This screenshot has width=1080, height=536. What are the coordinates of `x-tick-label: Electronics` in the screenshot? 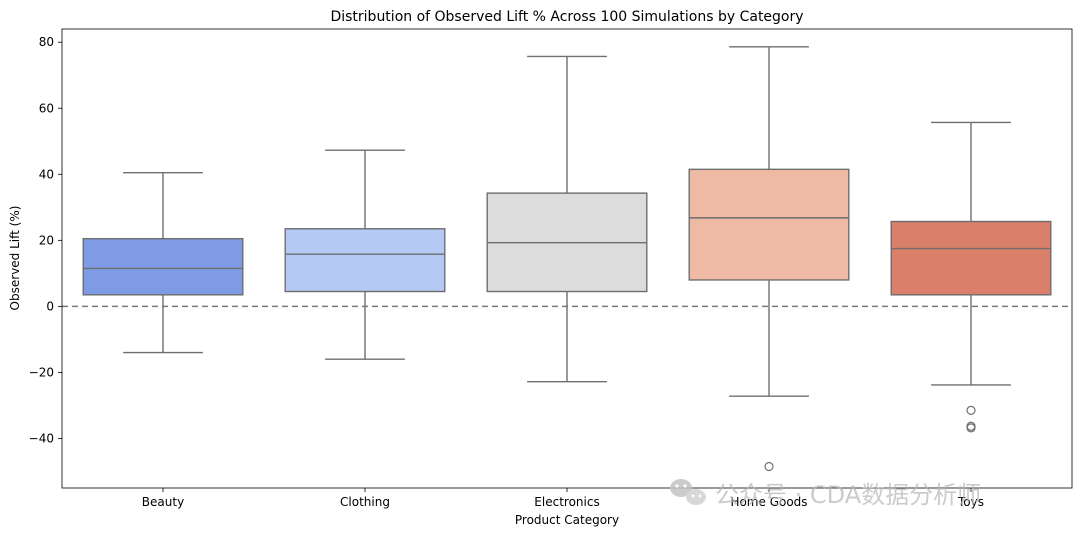 It's located at (566, 502).